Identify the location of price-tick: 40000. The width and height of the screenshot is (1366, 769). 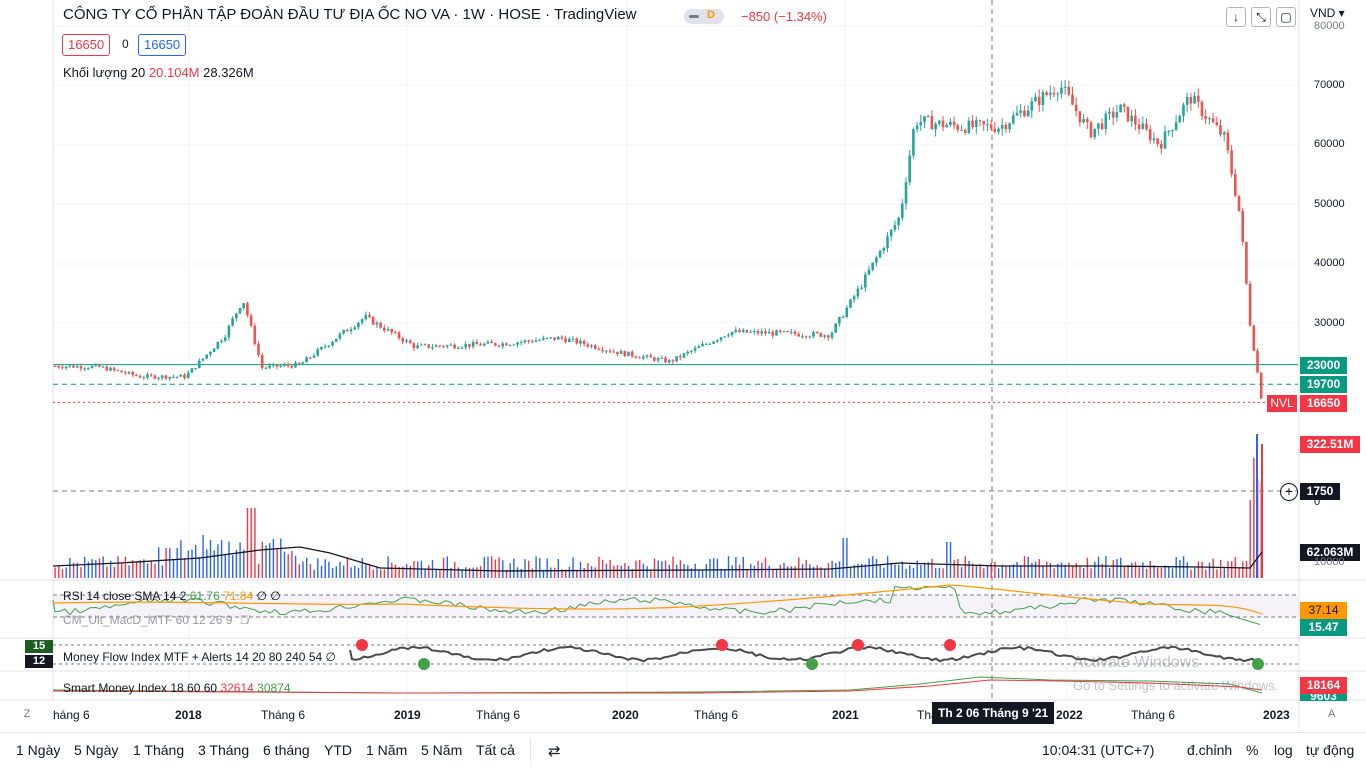
(1329, 263).